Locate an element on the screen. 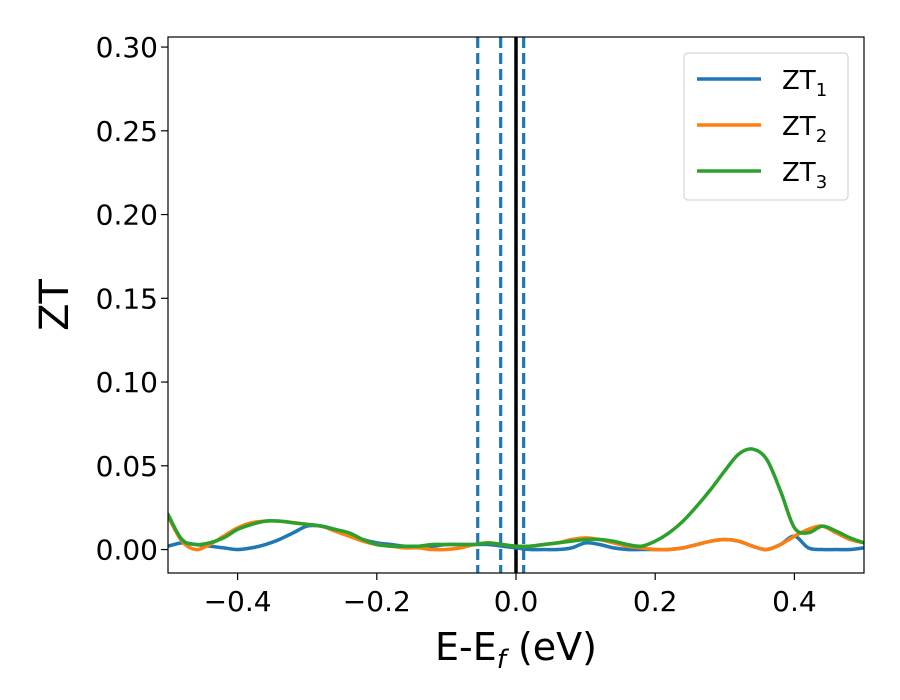  y-tick-label: 0.30 is located at coordinates (127, 47).